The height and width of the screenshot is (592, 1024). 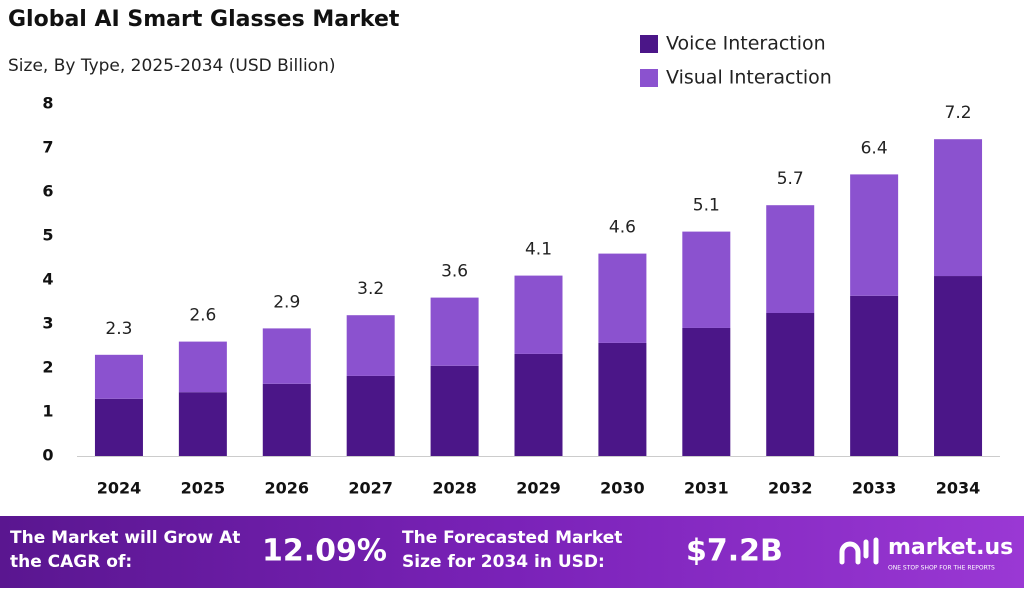 I want to click on total-label: 2.9, so click(x=286, y=302).